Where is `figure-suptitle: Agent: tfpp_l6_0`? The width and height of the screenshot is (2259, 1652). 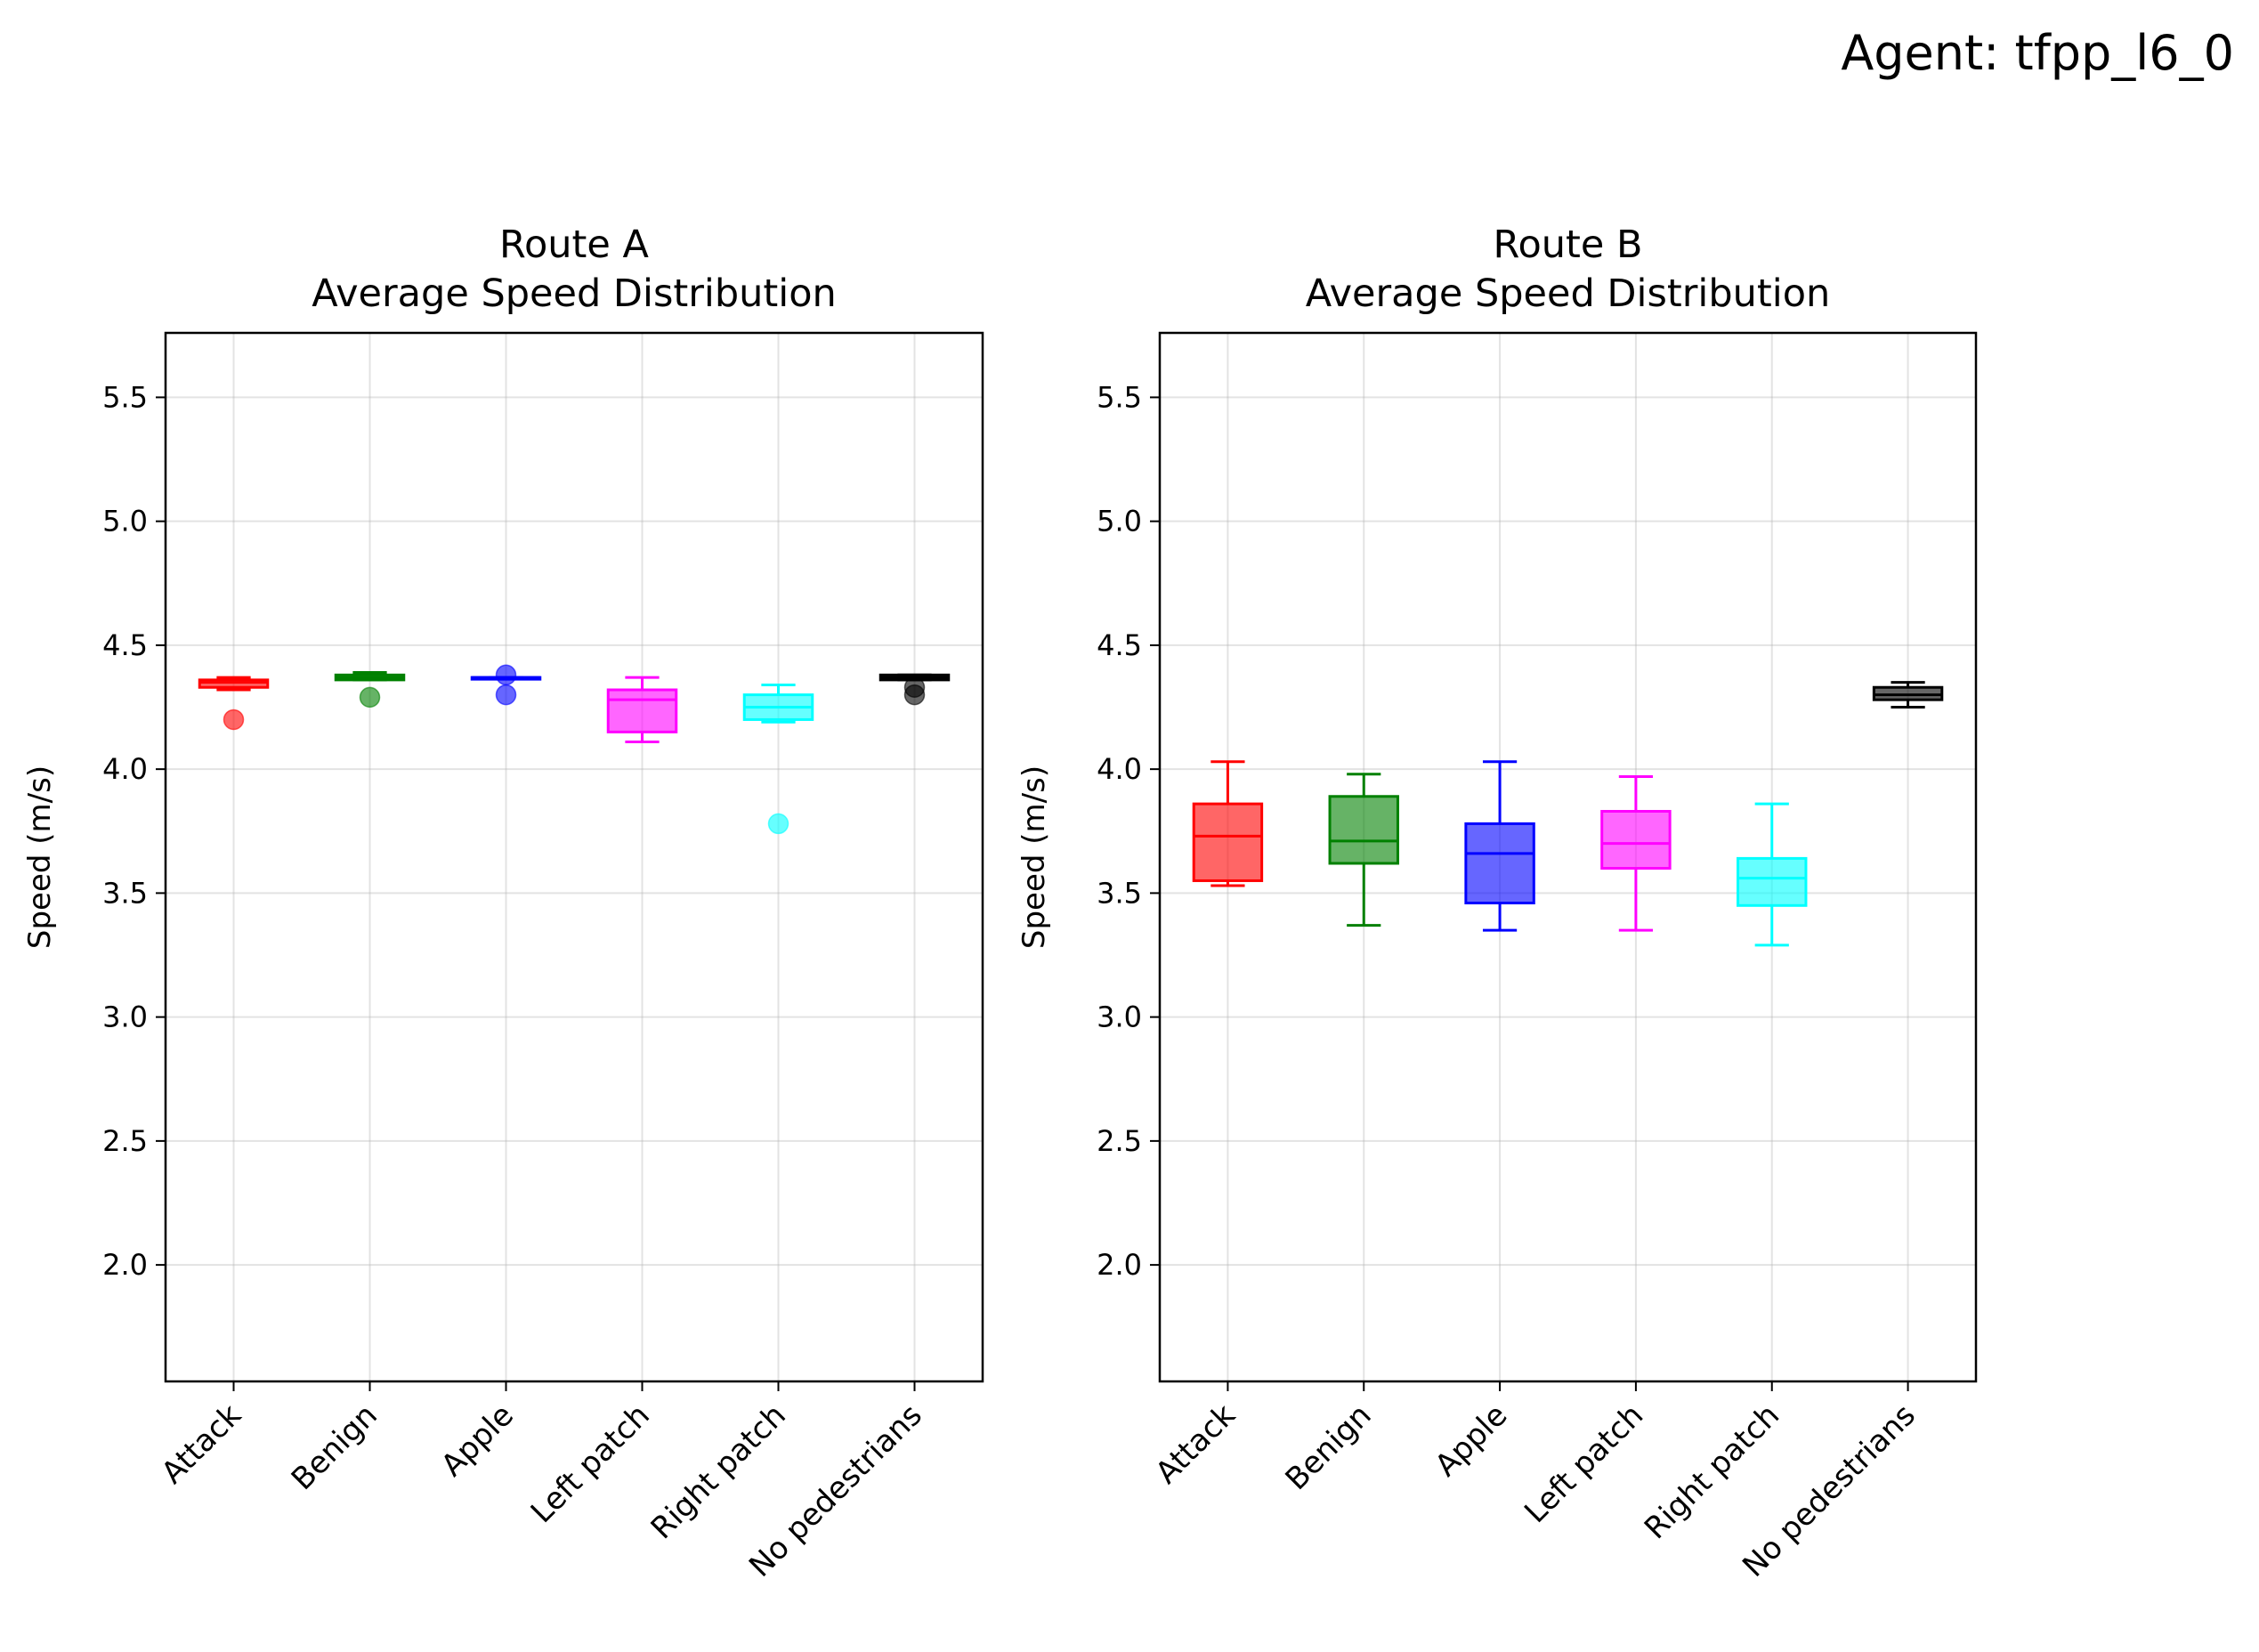 figure-suptitle: Agent: tfpp_l6_0 is located at coordinates (2037, 53).